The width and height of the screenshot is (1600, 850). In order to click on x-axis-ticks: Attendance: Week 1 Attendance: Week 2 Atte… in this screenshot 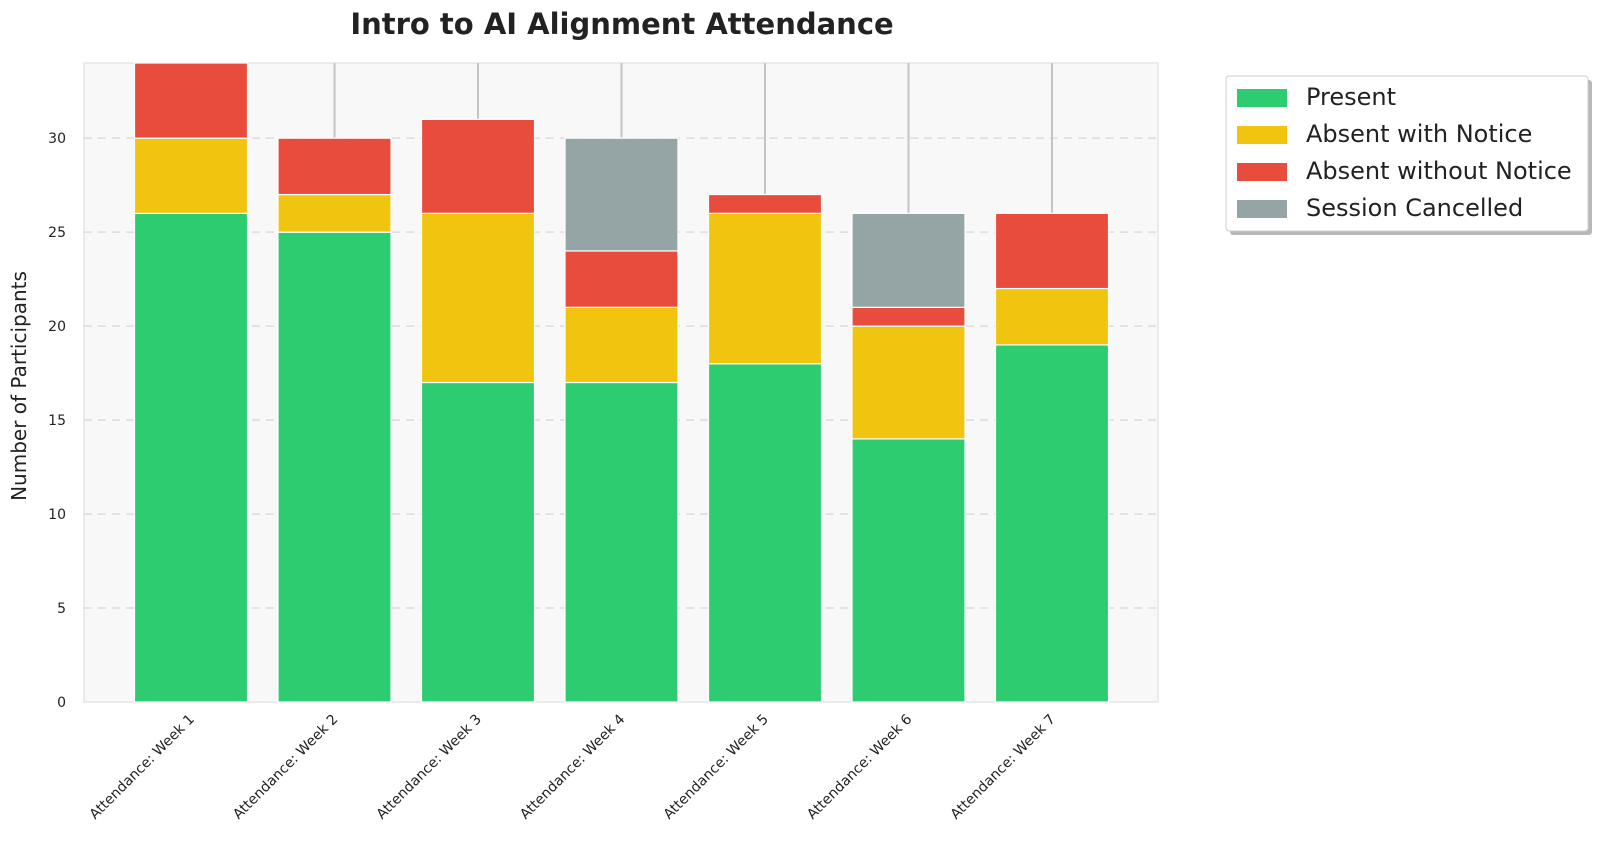, I will do `click(573, 766)`.